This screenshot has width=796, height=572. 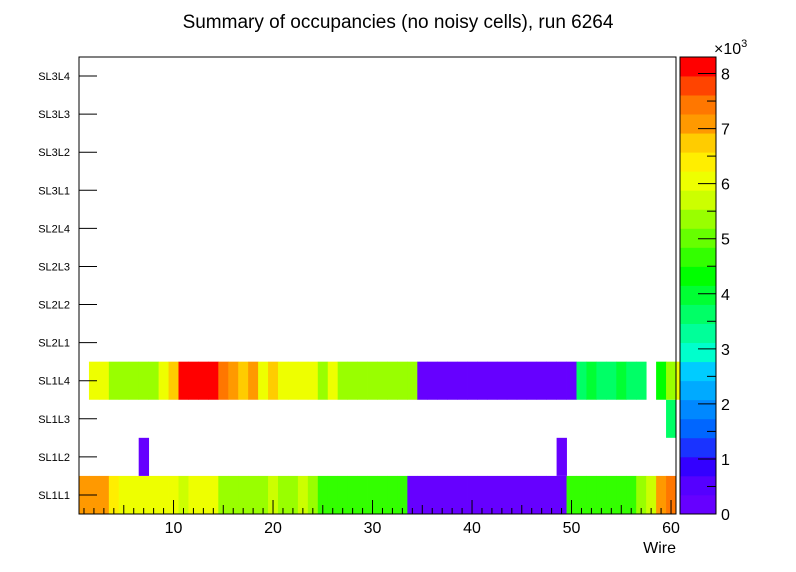 I want to click on color-scale-axis: 0 1 2 3 4 5 6 7 8, so click(x=714, y=295).